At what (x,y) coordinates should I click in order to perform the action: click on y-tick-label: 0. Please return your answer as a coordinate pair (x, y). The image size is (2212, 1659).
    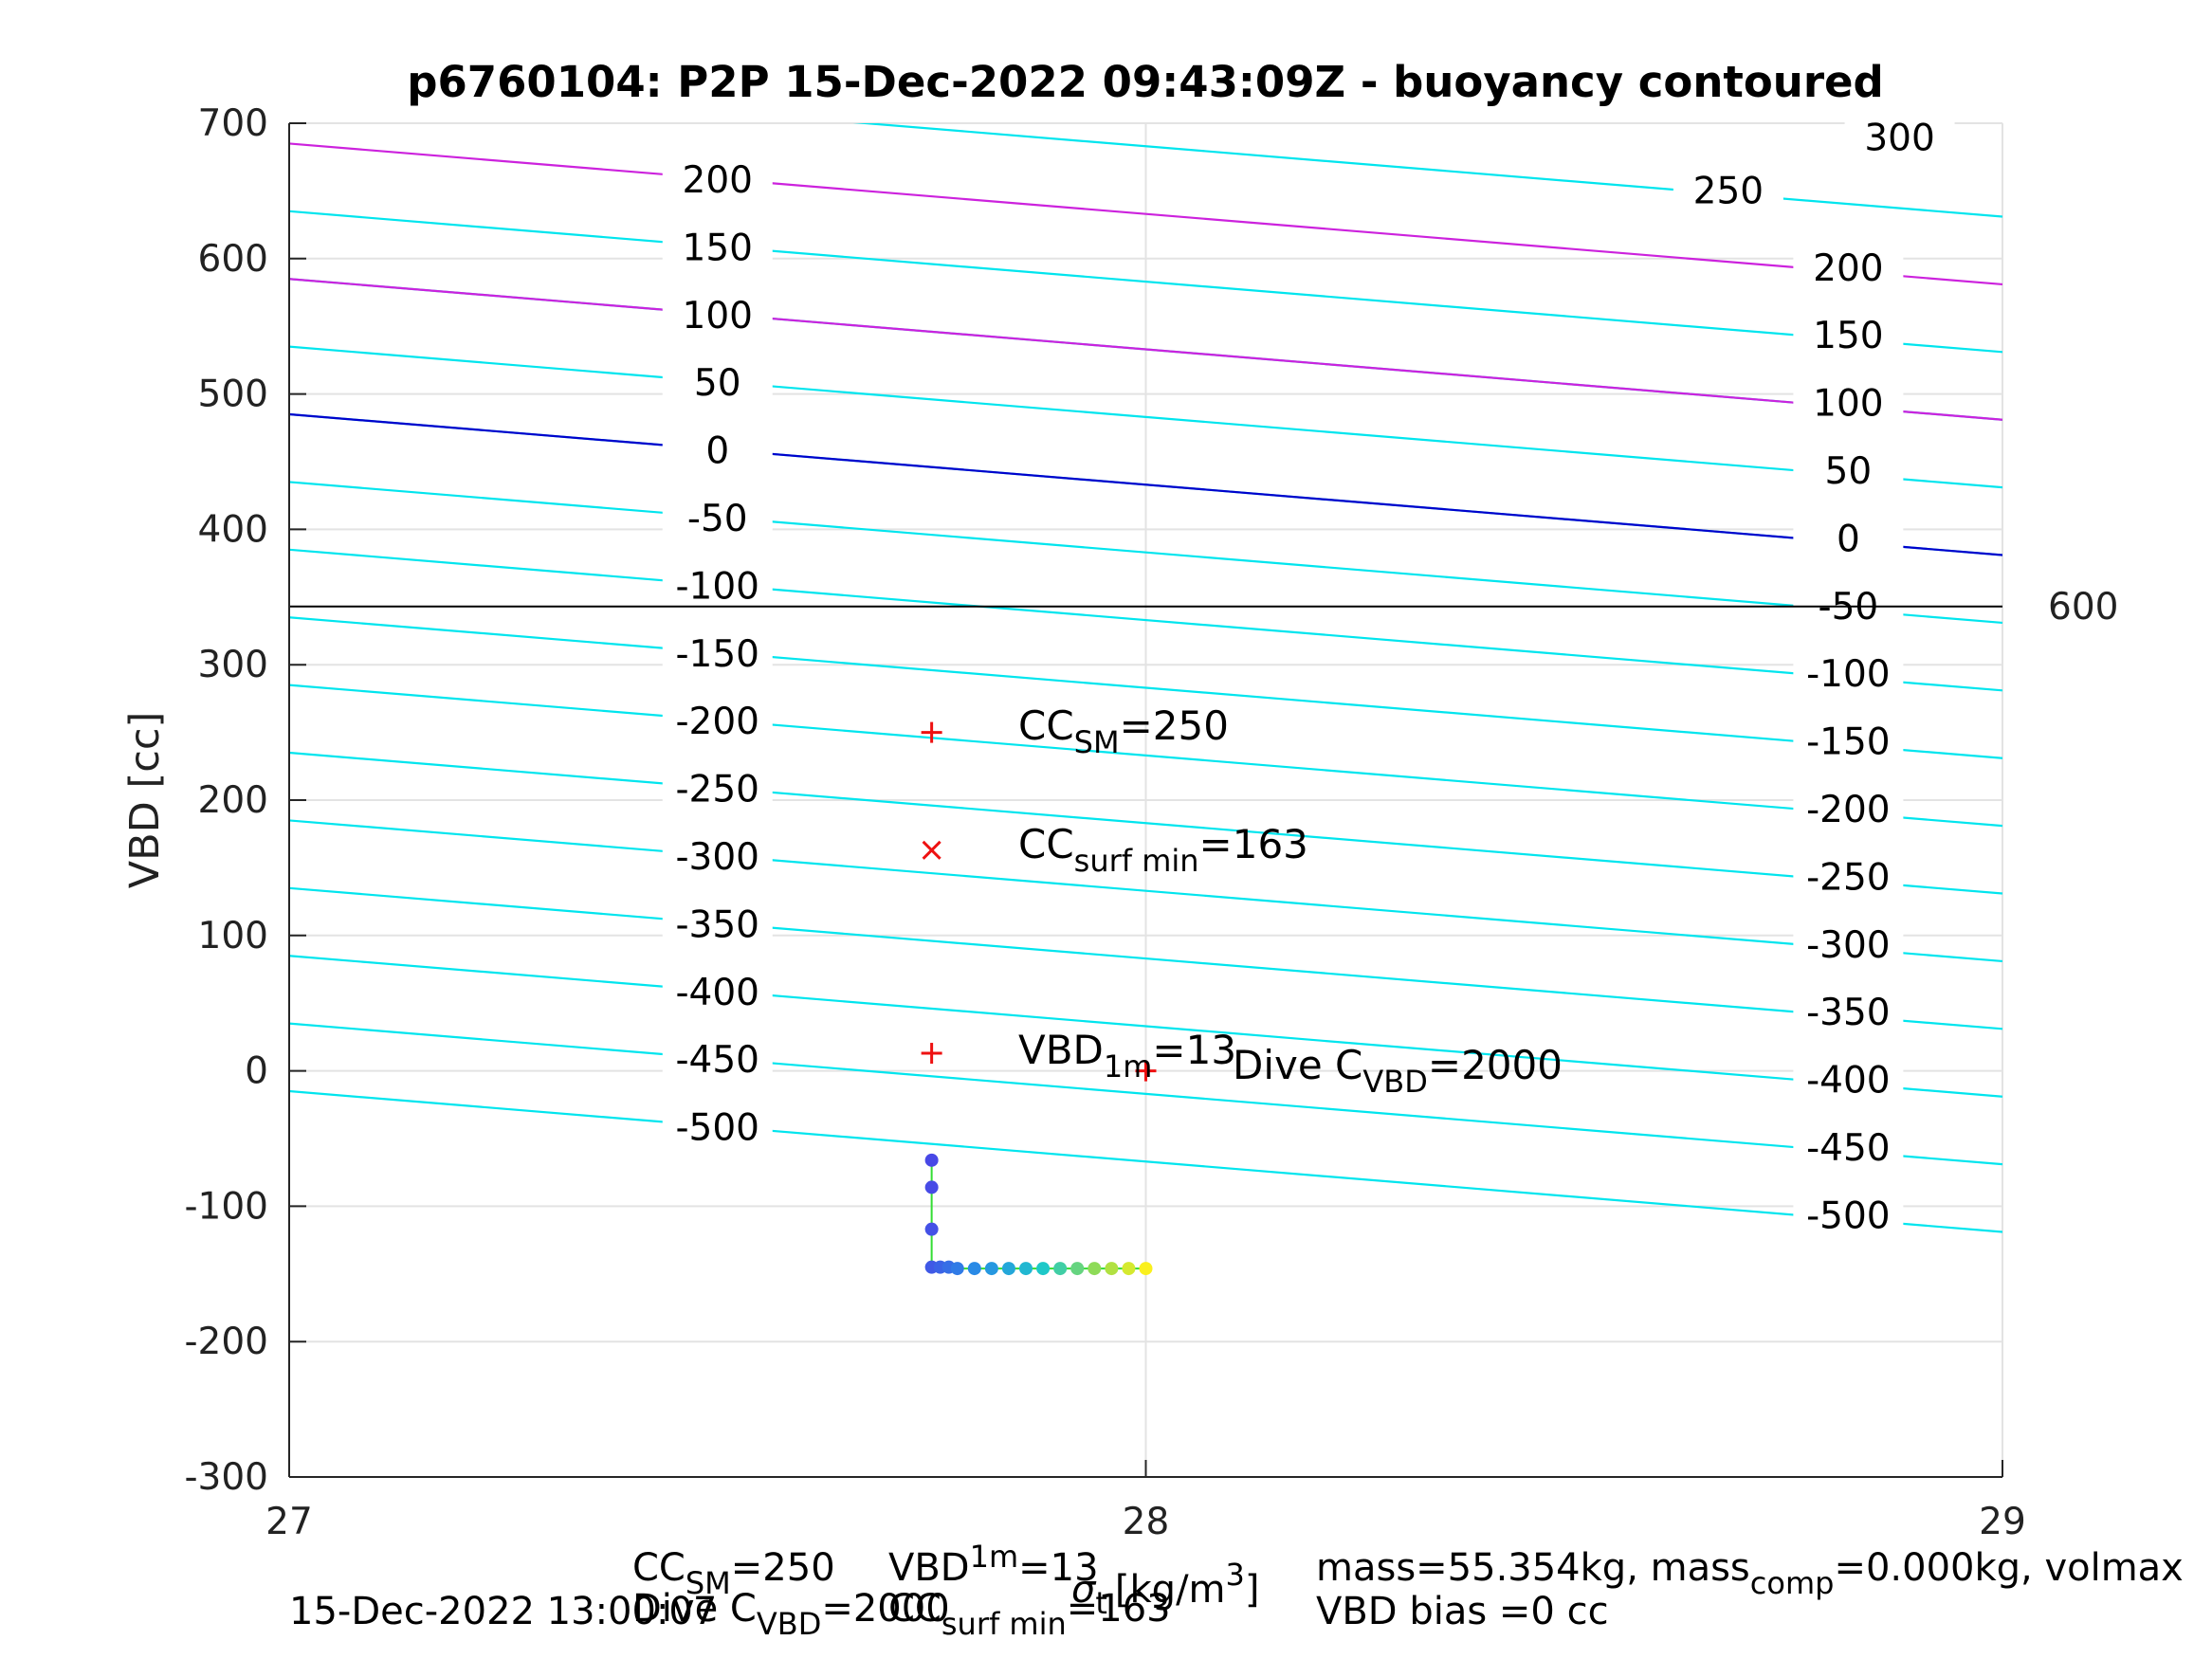
    Looking at the image, I should click on (256, 1071).